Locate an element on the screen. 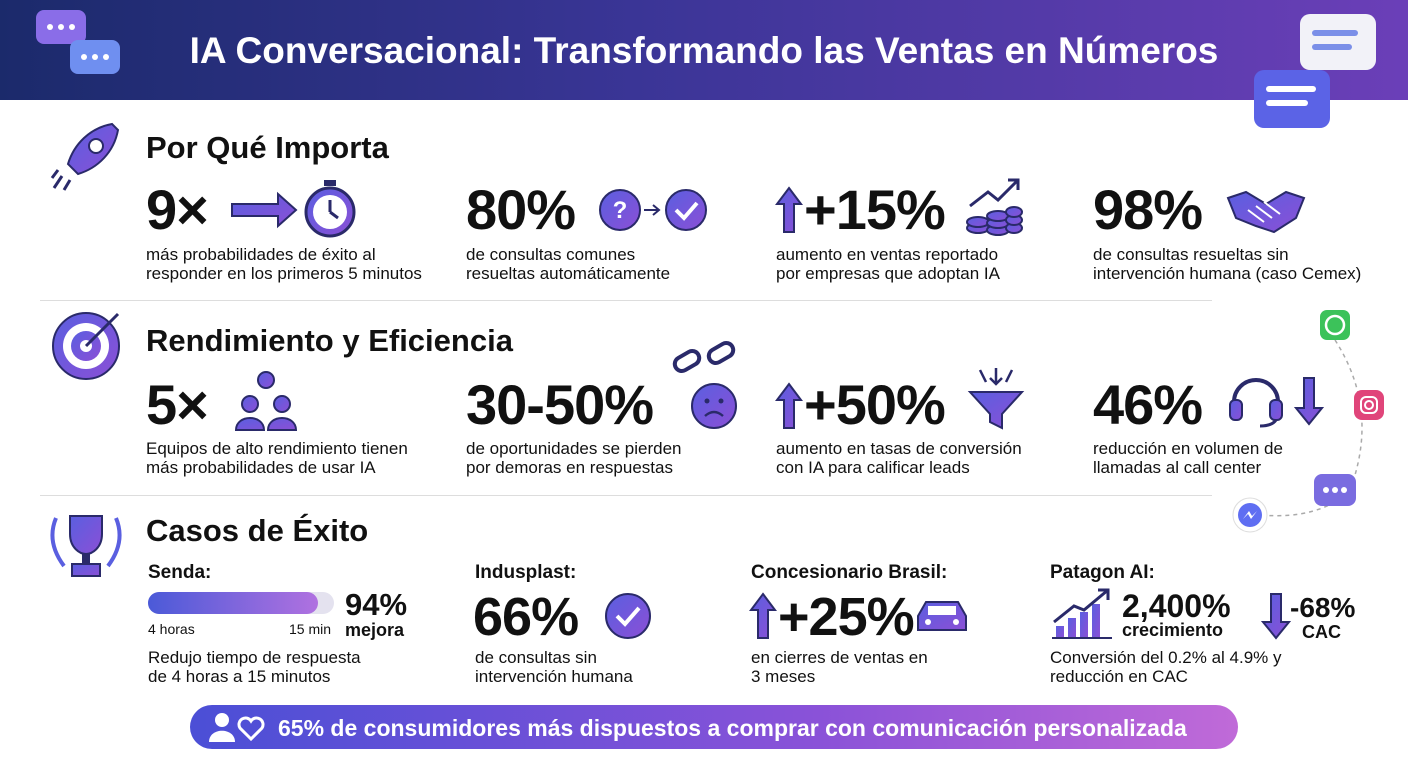 The height and width of the screenshot is (768, 1408). stat: +50% is located at coordinates (875, 404).